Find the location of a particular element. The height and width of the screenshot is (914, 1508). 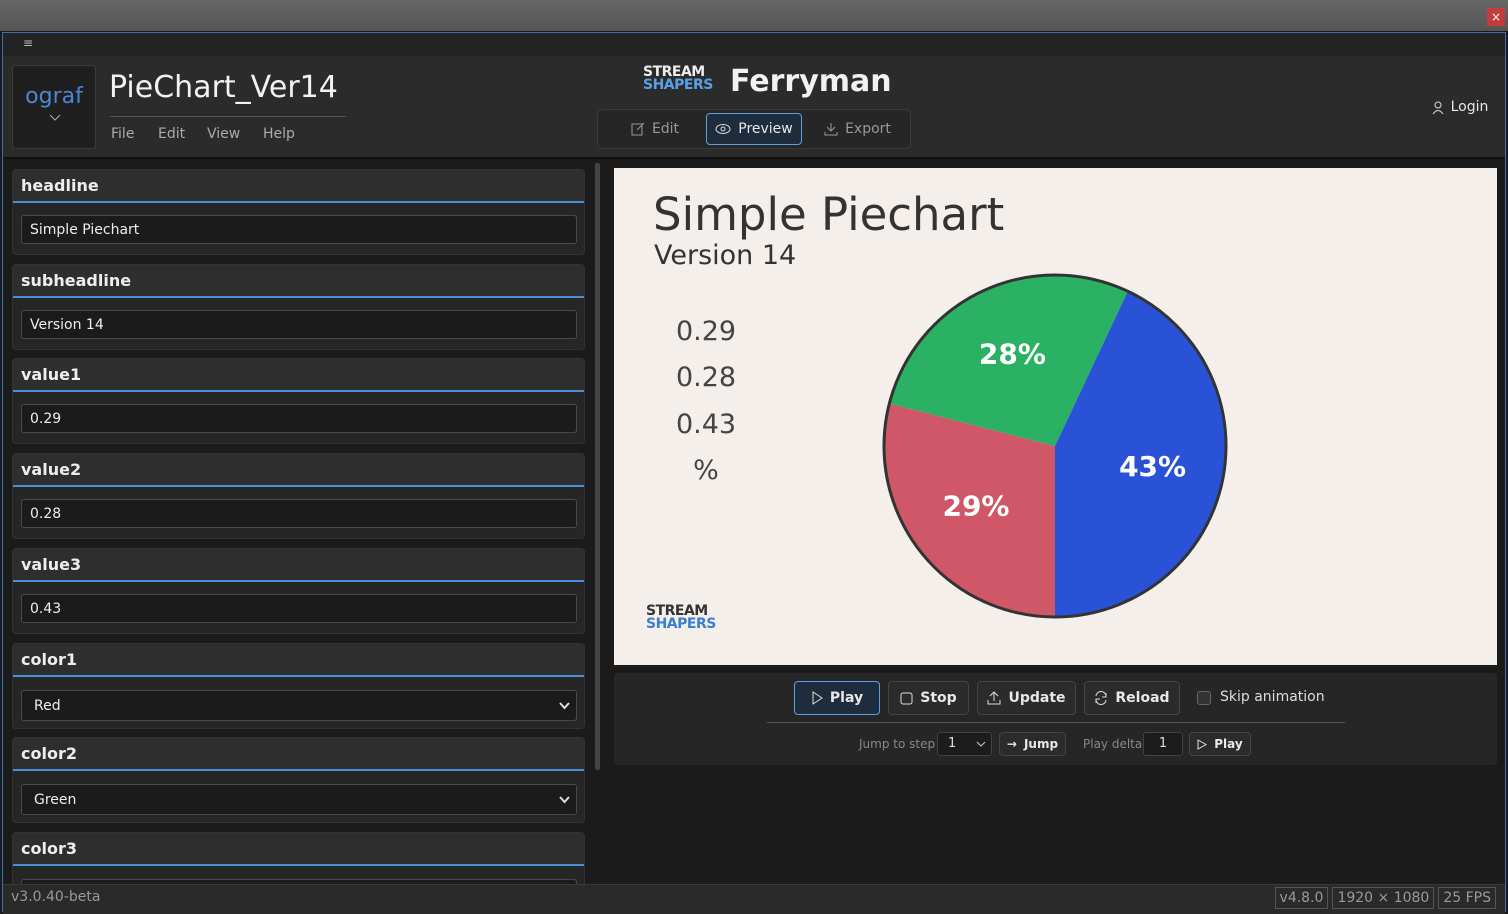

step-value: 1 is located at coordinates (952, 743).